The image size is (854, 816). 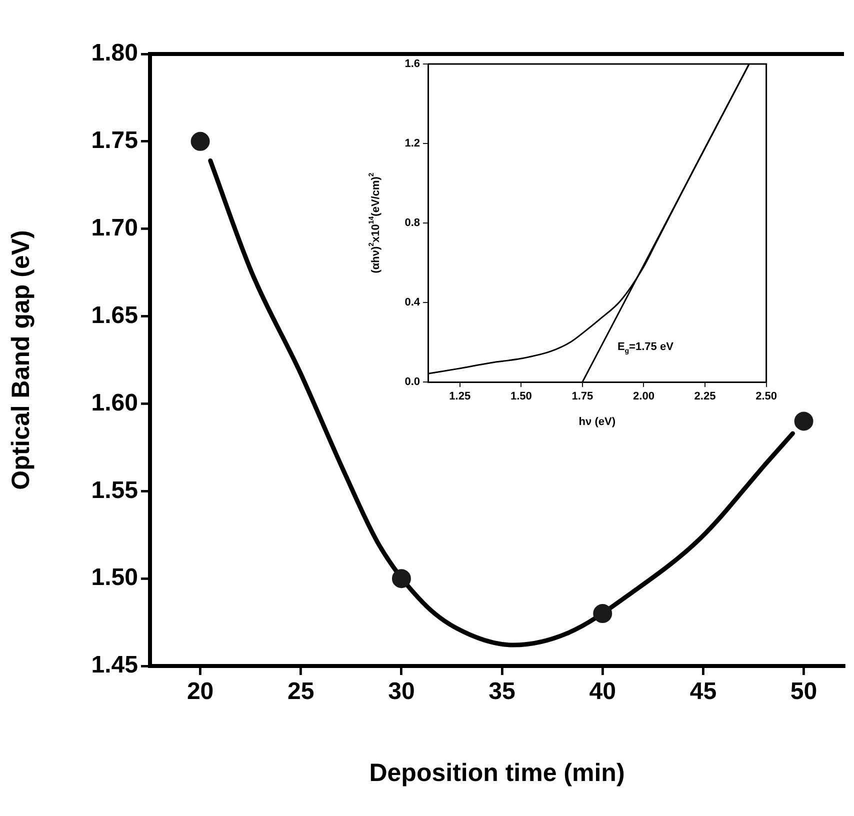 What do you see at coordinates (521, 396) in the screenshot?
I see `x-tick-label: 1.50` at bounding box center [521, 396].